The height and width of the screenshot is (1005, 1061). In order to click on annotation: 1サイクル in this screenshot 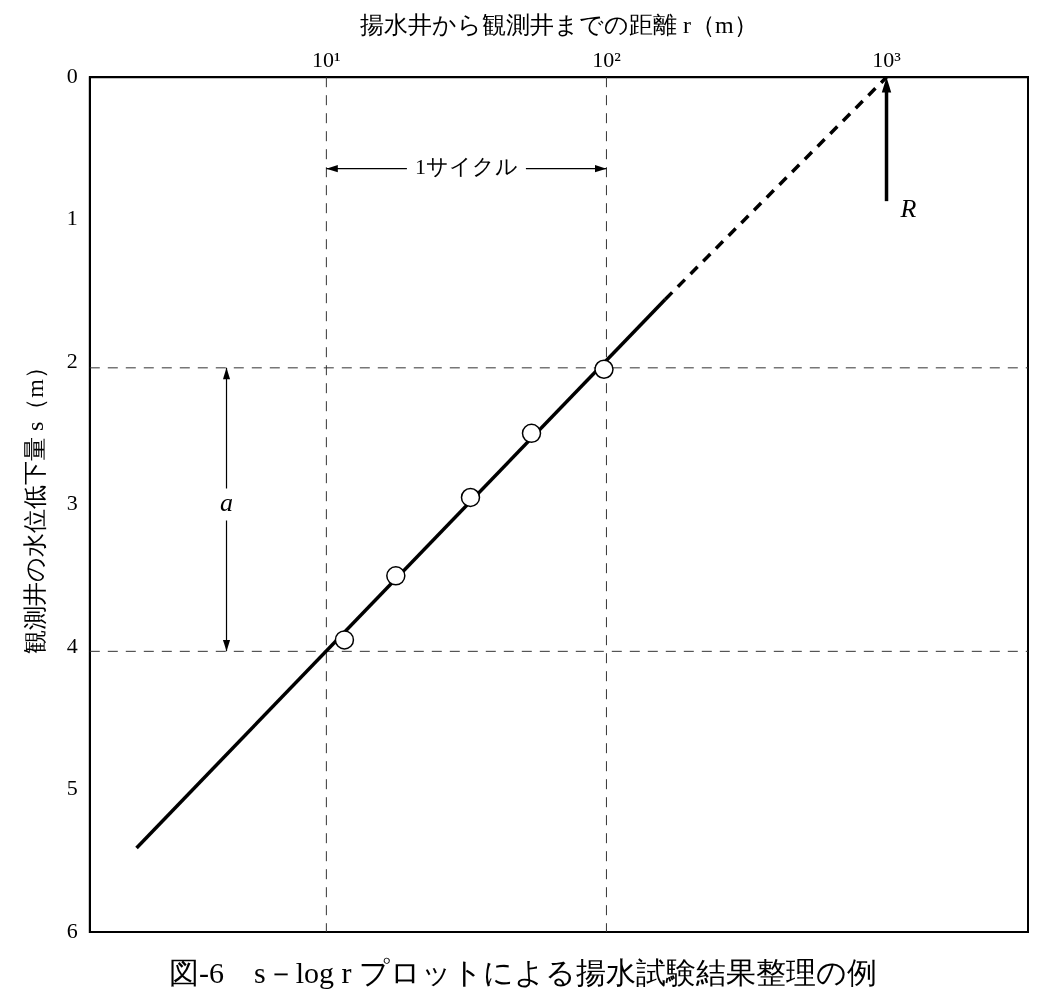, I will do `click(466, 167)`.